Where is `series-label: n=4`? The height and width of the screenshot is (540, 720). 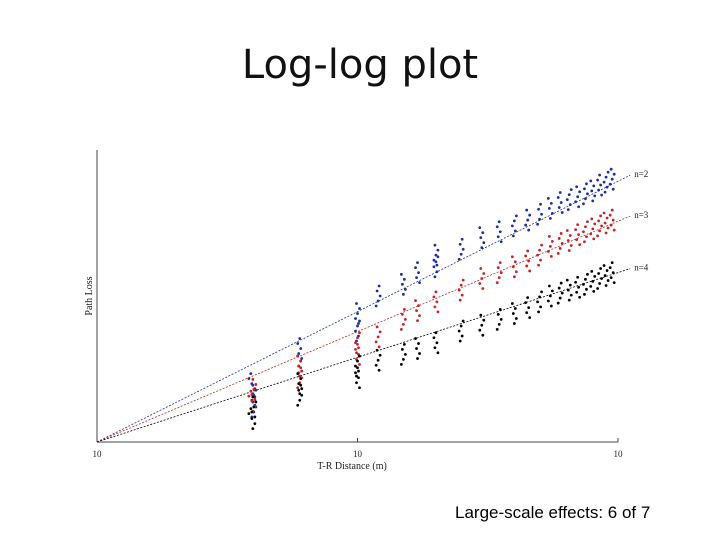 series-label: n=4 is located at coordinates (641, 268).